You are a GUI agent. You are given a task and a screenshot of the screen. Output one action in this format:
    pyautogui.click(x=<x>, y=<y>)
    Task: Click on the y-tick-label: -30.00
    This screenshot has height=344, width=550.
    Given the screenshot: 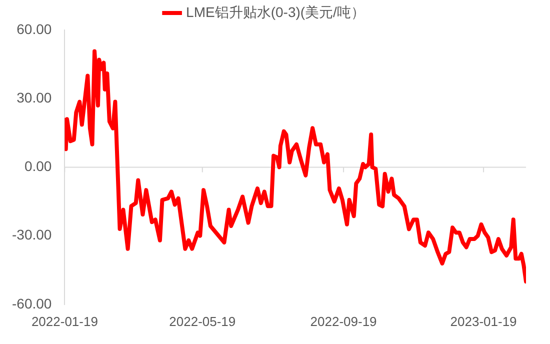 What is the action you would take?
    pyautogui.click(x=32, y=234)
    